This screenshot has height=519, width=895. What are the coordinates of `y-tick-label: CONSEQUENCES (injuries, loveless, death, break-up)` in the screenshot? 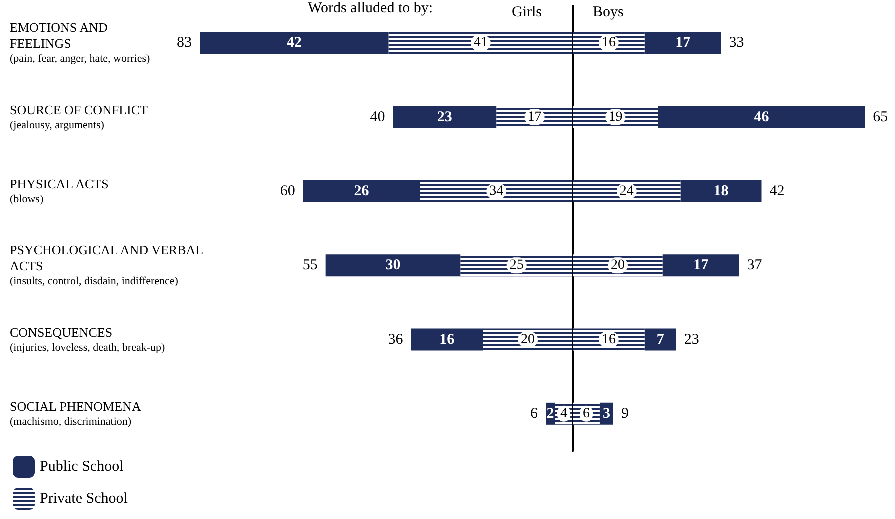 It's located at (88, 339).